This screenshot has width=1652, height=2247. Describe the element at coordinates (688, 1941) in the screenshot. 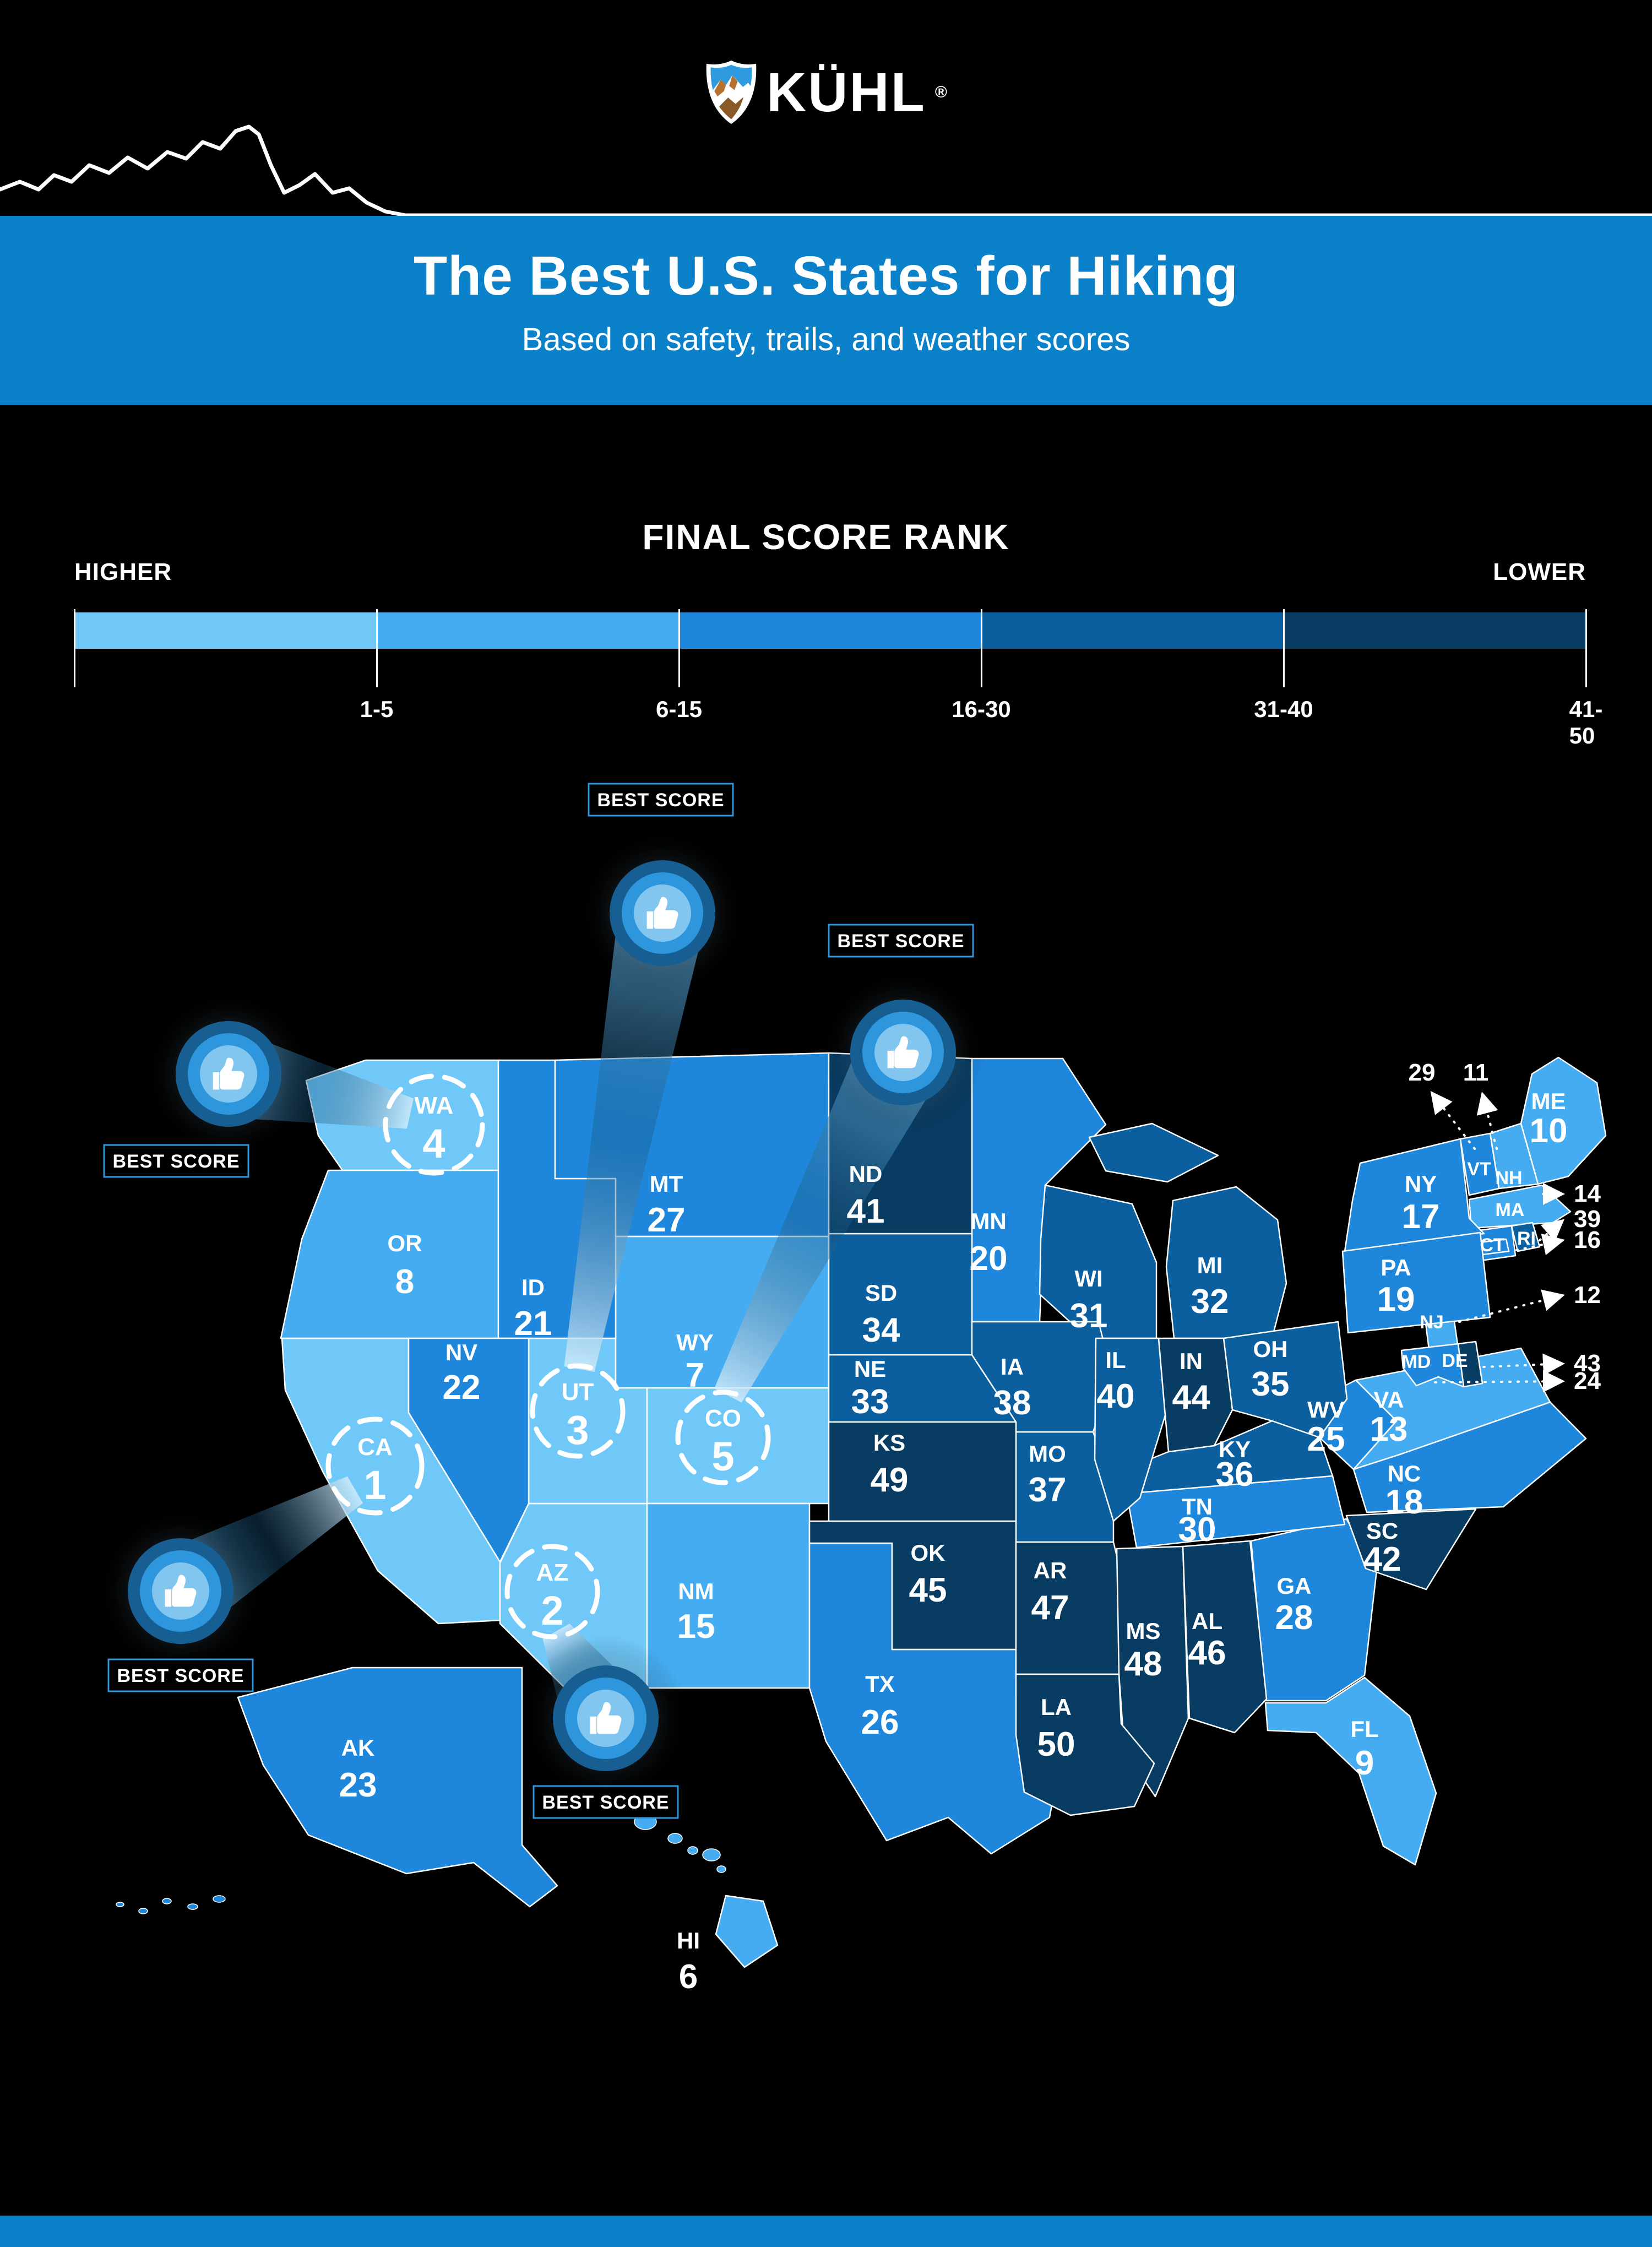

I see `state-hi-abbr: HI` at that location.